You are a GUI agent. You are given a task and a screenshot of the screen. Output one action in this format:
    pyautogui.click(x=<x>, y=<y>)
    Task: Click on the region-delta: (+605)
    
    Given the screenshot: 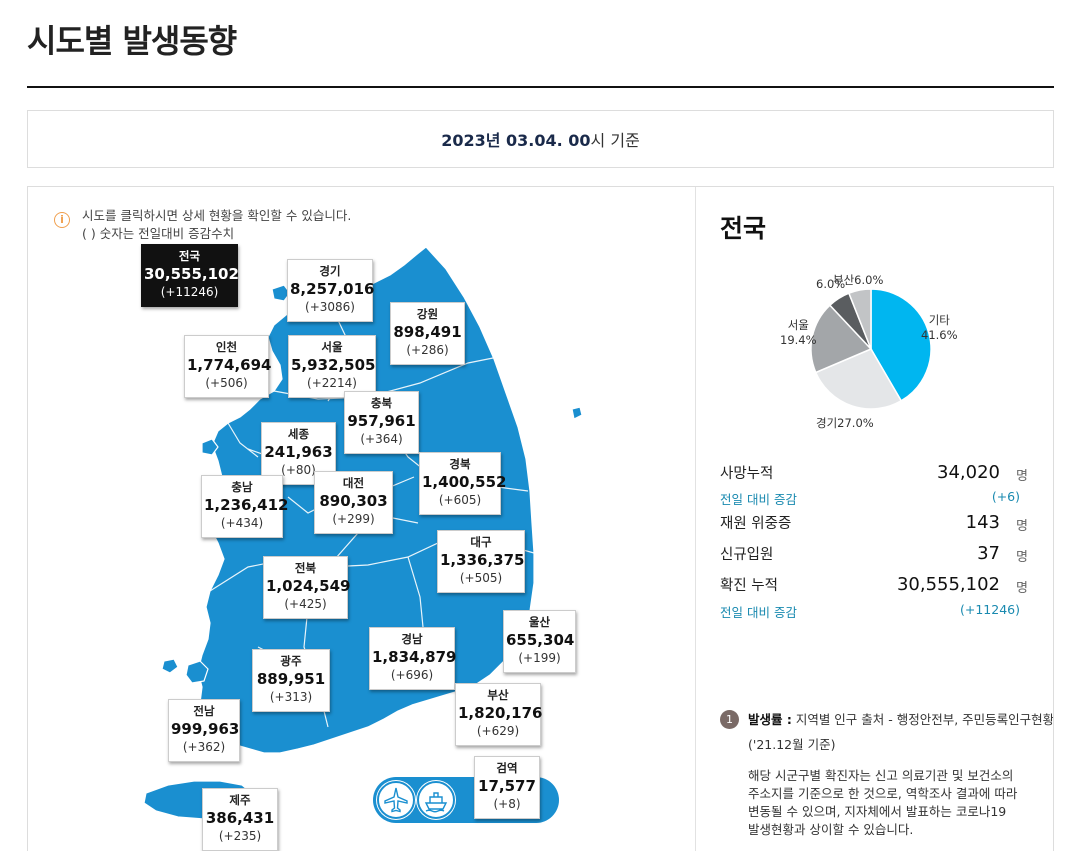 What is the action you would take?
    pyautogui.click(x=460, y=500)
    